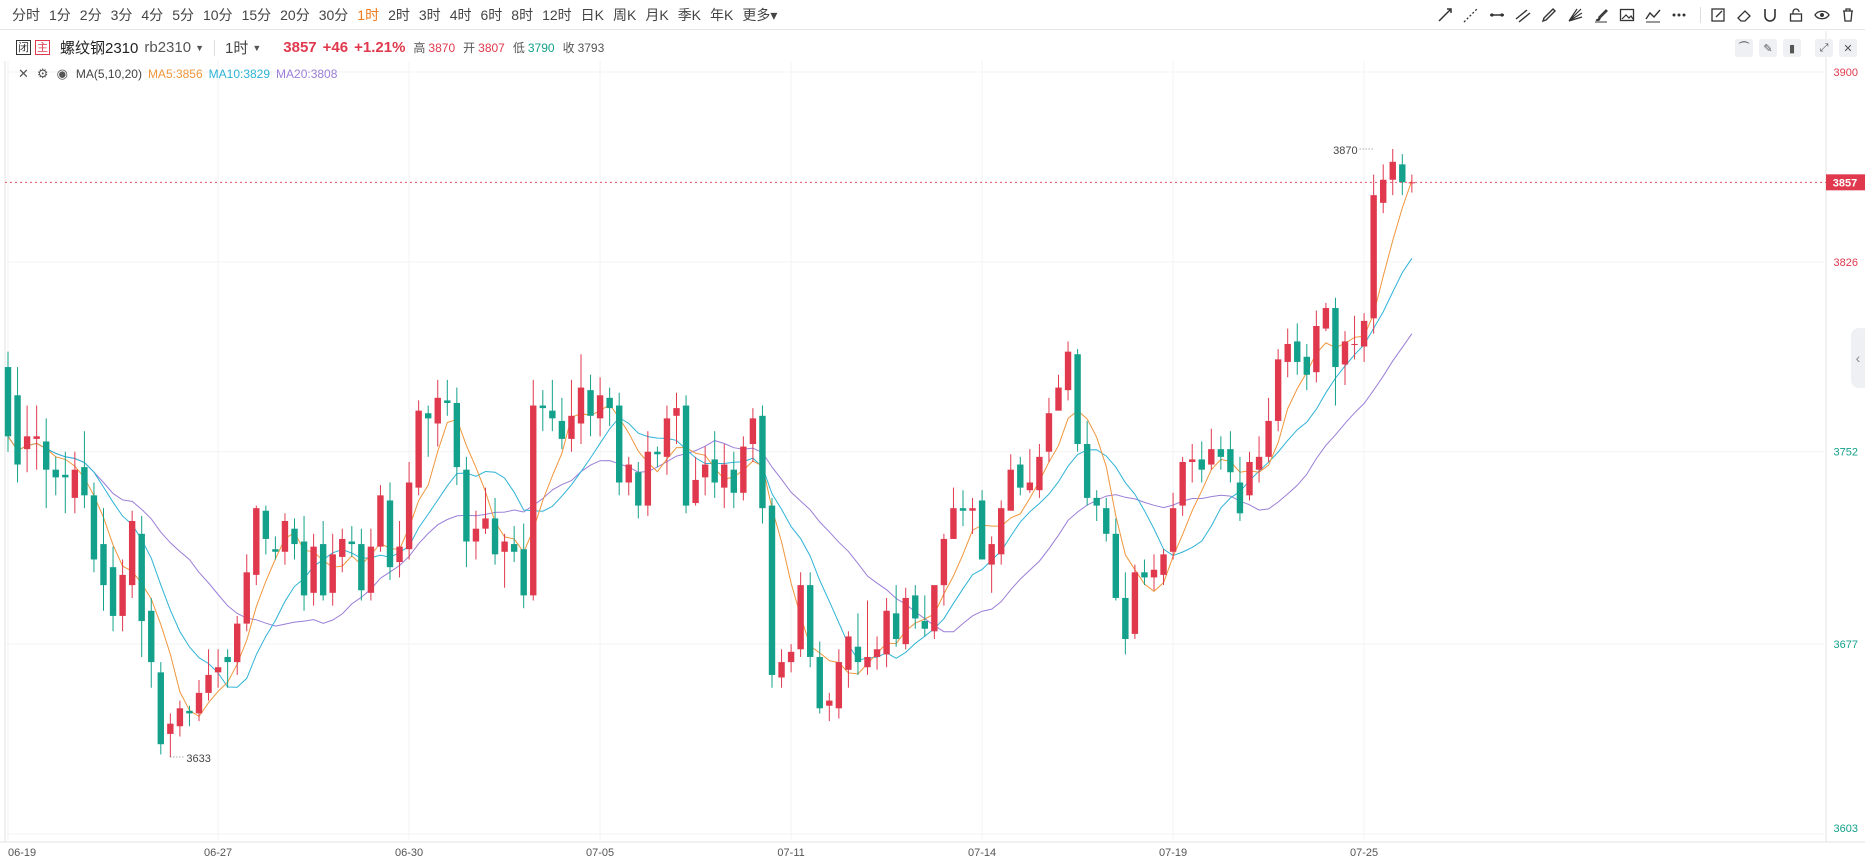 The height and width of the screenshot is (864, 1865). I want to click on period-2: 2分, so click(90, 15).